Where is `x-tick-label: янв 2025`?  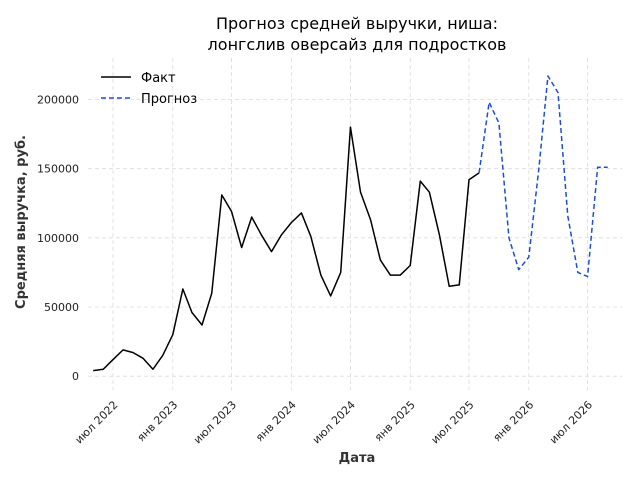
x-tick-label: янв 2025 is located at coordinates (395, 421).